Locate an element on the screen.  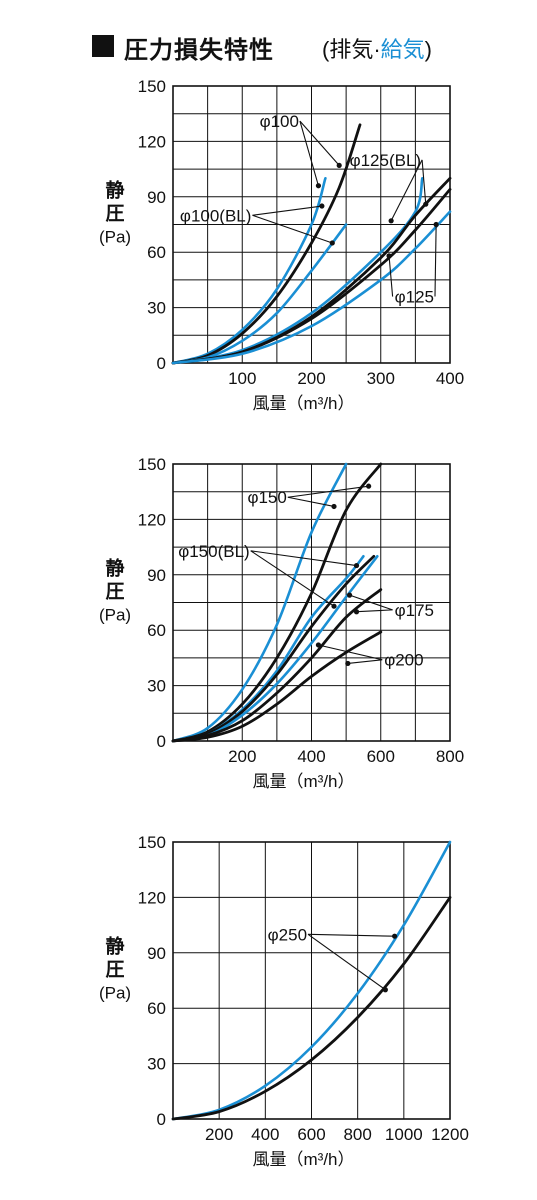
x-tick-label: 100 is located at coordinates (242, 378).